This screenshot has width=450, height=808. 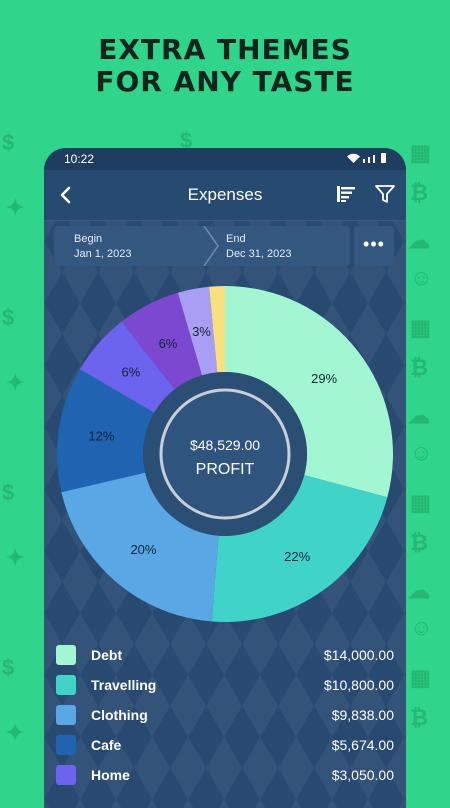 What do you see at coordinates (211, 246) in the screenshot?
I see `chevron-right-icon` at bounding box center [211, 246].